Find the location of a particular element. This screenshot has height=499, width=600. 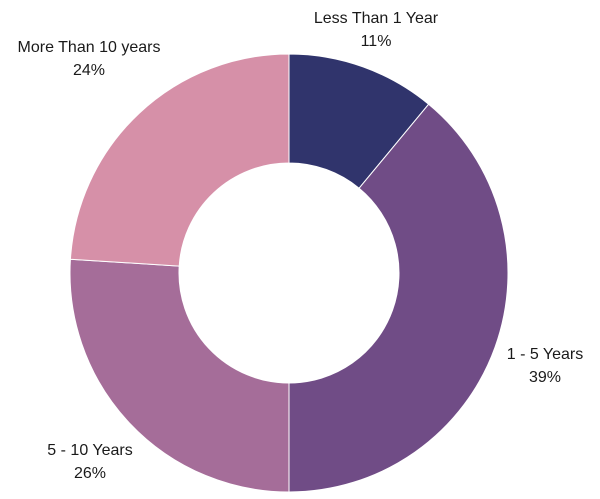

slice-value-label: 26% is located at coordinates (90, 473).